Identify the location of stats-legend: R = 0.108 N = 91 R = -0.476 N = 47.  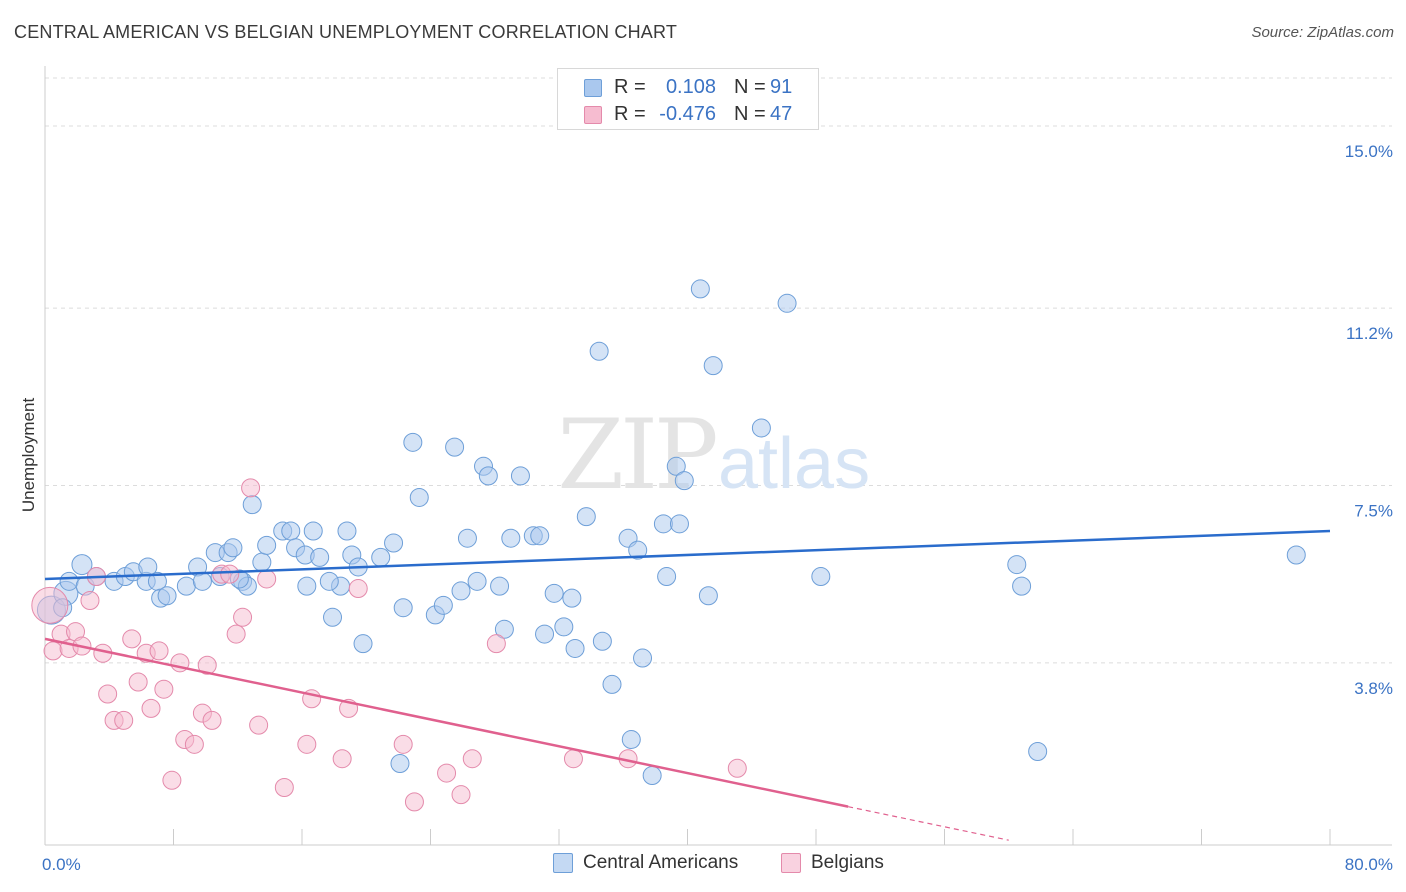
(688, 99).